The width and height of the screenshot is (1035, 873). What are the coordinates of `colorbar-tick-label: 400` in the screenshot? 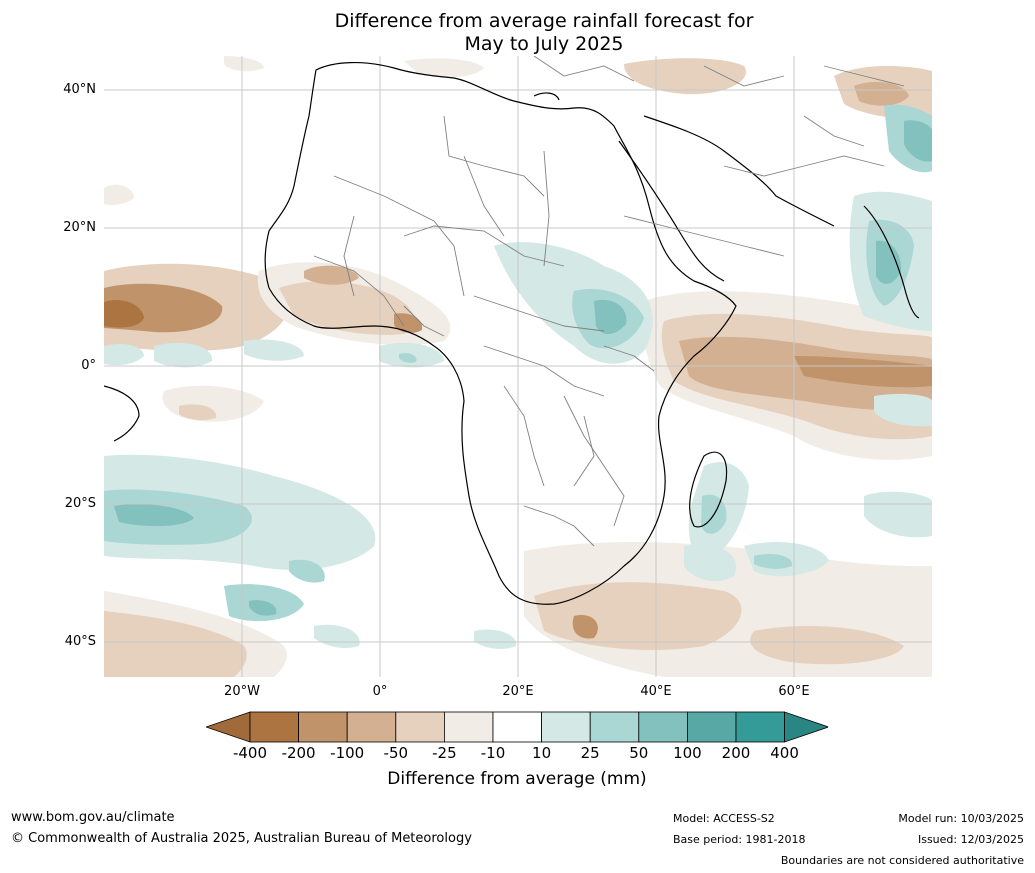 It's located at (784, 753).